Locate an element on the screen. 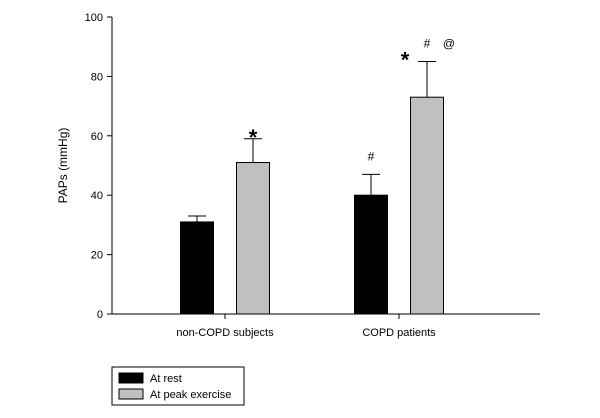  category-label: non-COPD subjects is located at coordinates (225, 333).